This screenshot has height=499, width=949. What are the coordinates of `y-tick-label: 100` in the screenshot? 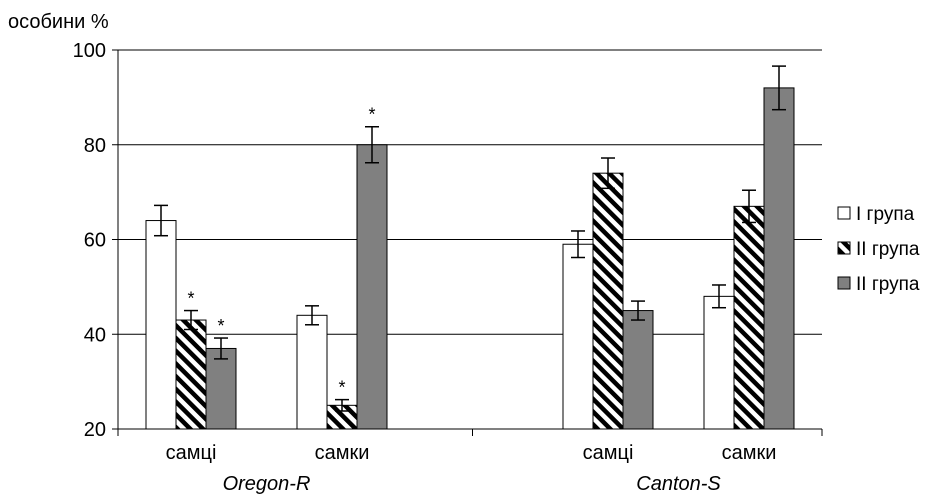 It's located at (89, 51).